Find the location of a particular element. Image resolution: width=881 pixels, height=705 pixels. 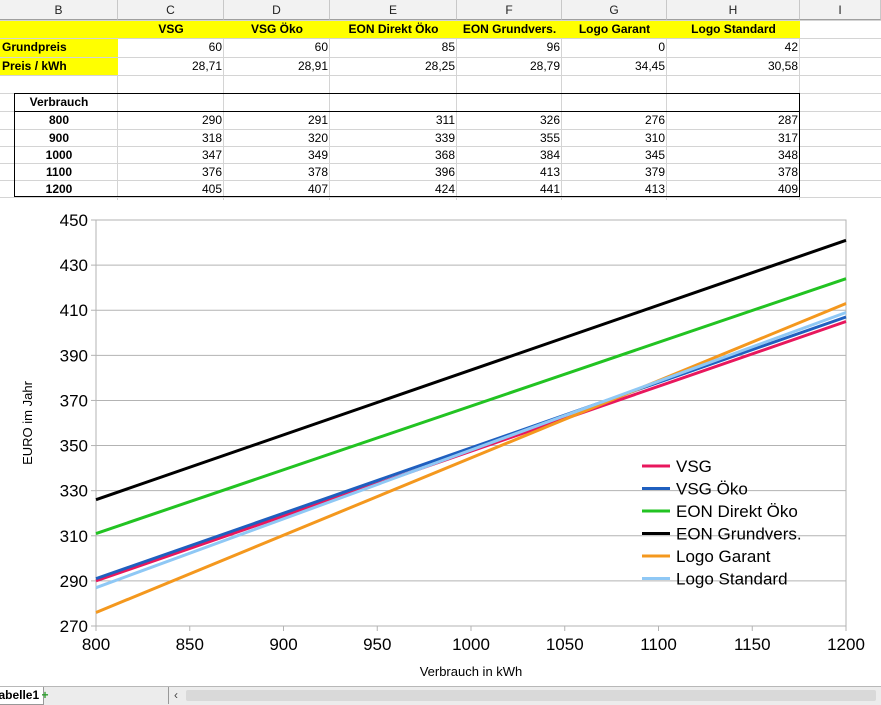

verbrauch-cell: 326 is located at coordinates (549, 120).